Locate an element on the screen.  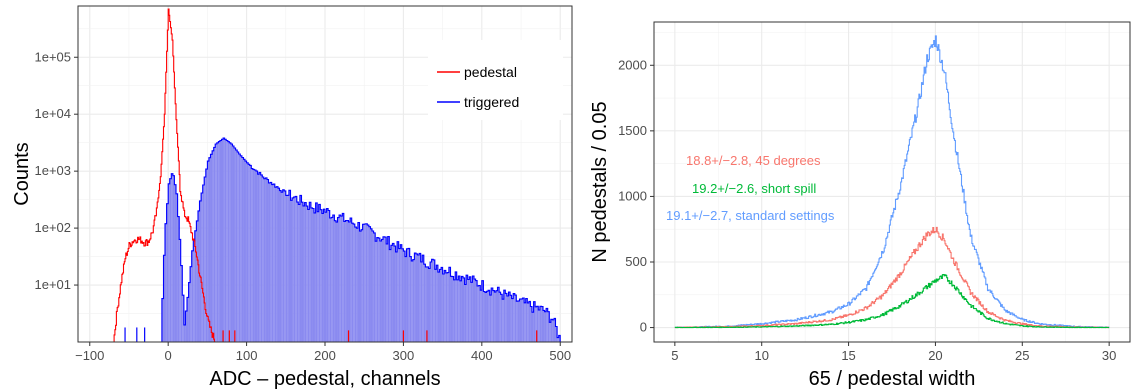
annotation-short-spill: 19.2+/−2.6, short spill is located at coordinates (754, 188).